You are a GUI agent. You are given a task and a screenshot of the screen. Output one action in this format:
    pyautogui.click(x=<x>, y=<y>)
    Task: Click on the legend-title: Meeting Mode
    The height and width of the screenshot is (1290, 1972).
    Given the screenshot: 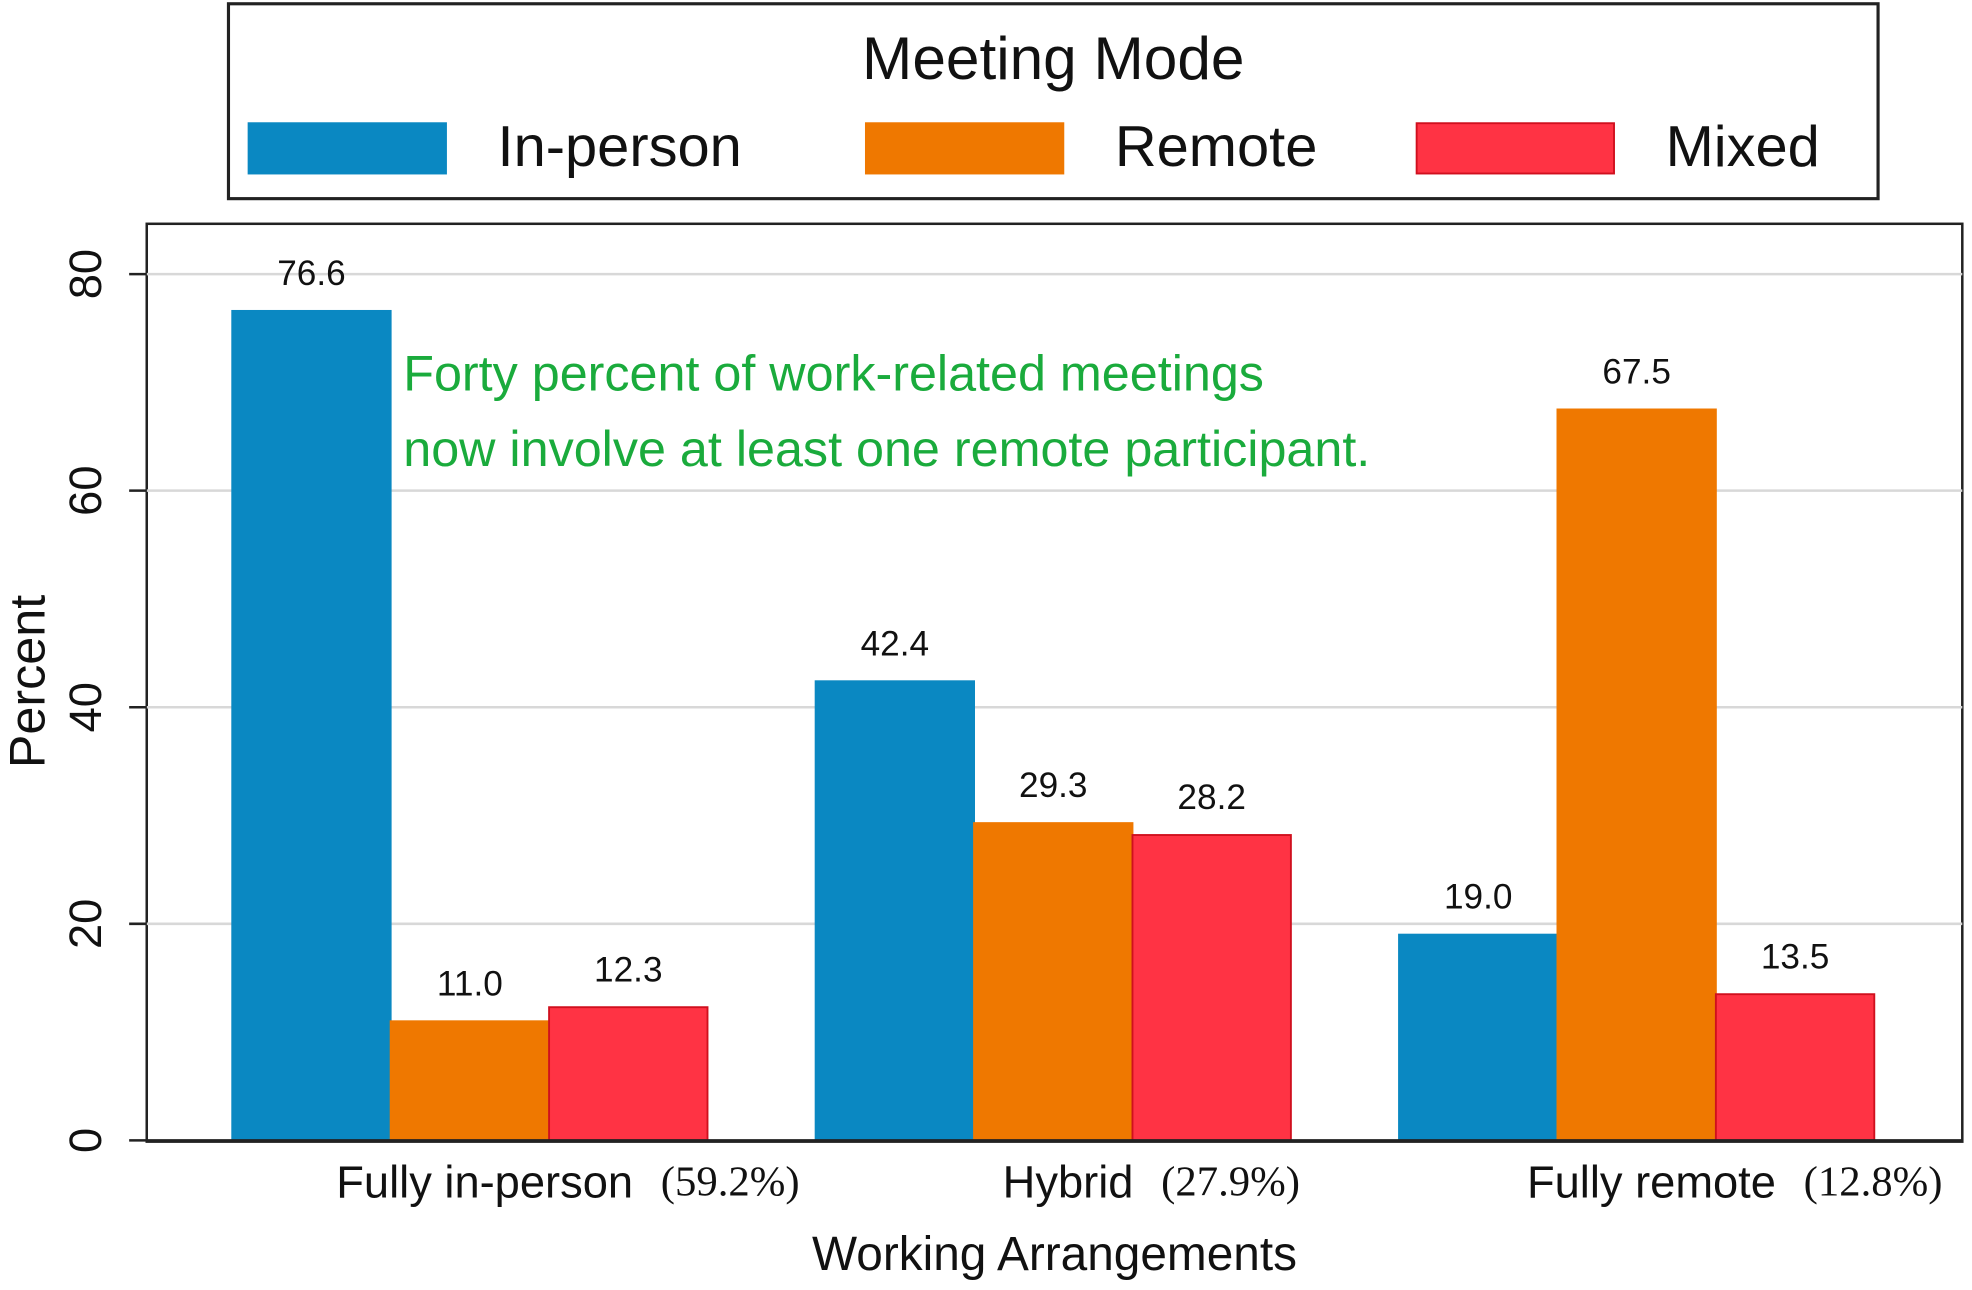 What is the action you would take?
    pyautogui.click(x=1053, y=58)
    